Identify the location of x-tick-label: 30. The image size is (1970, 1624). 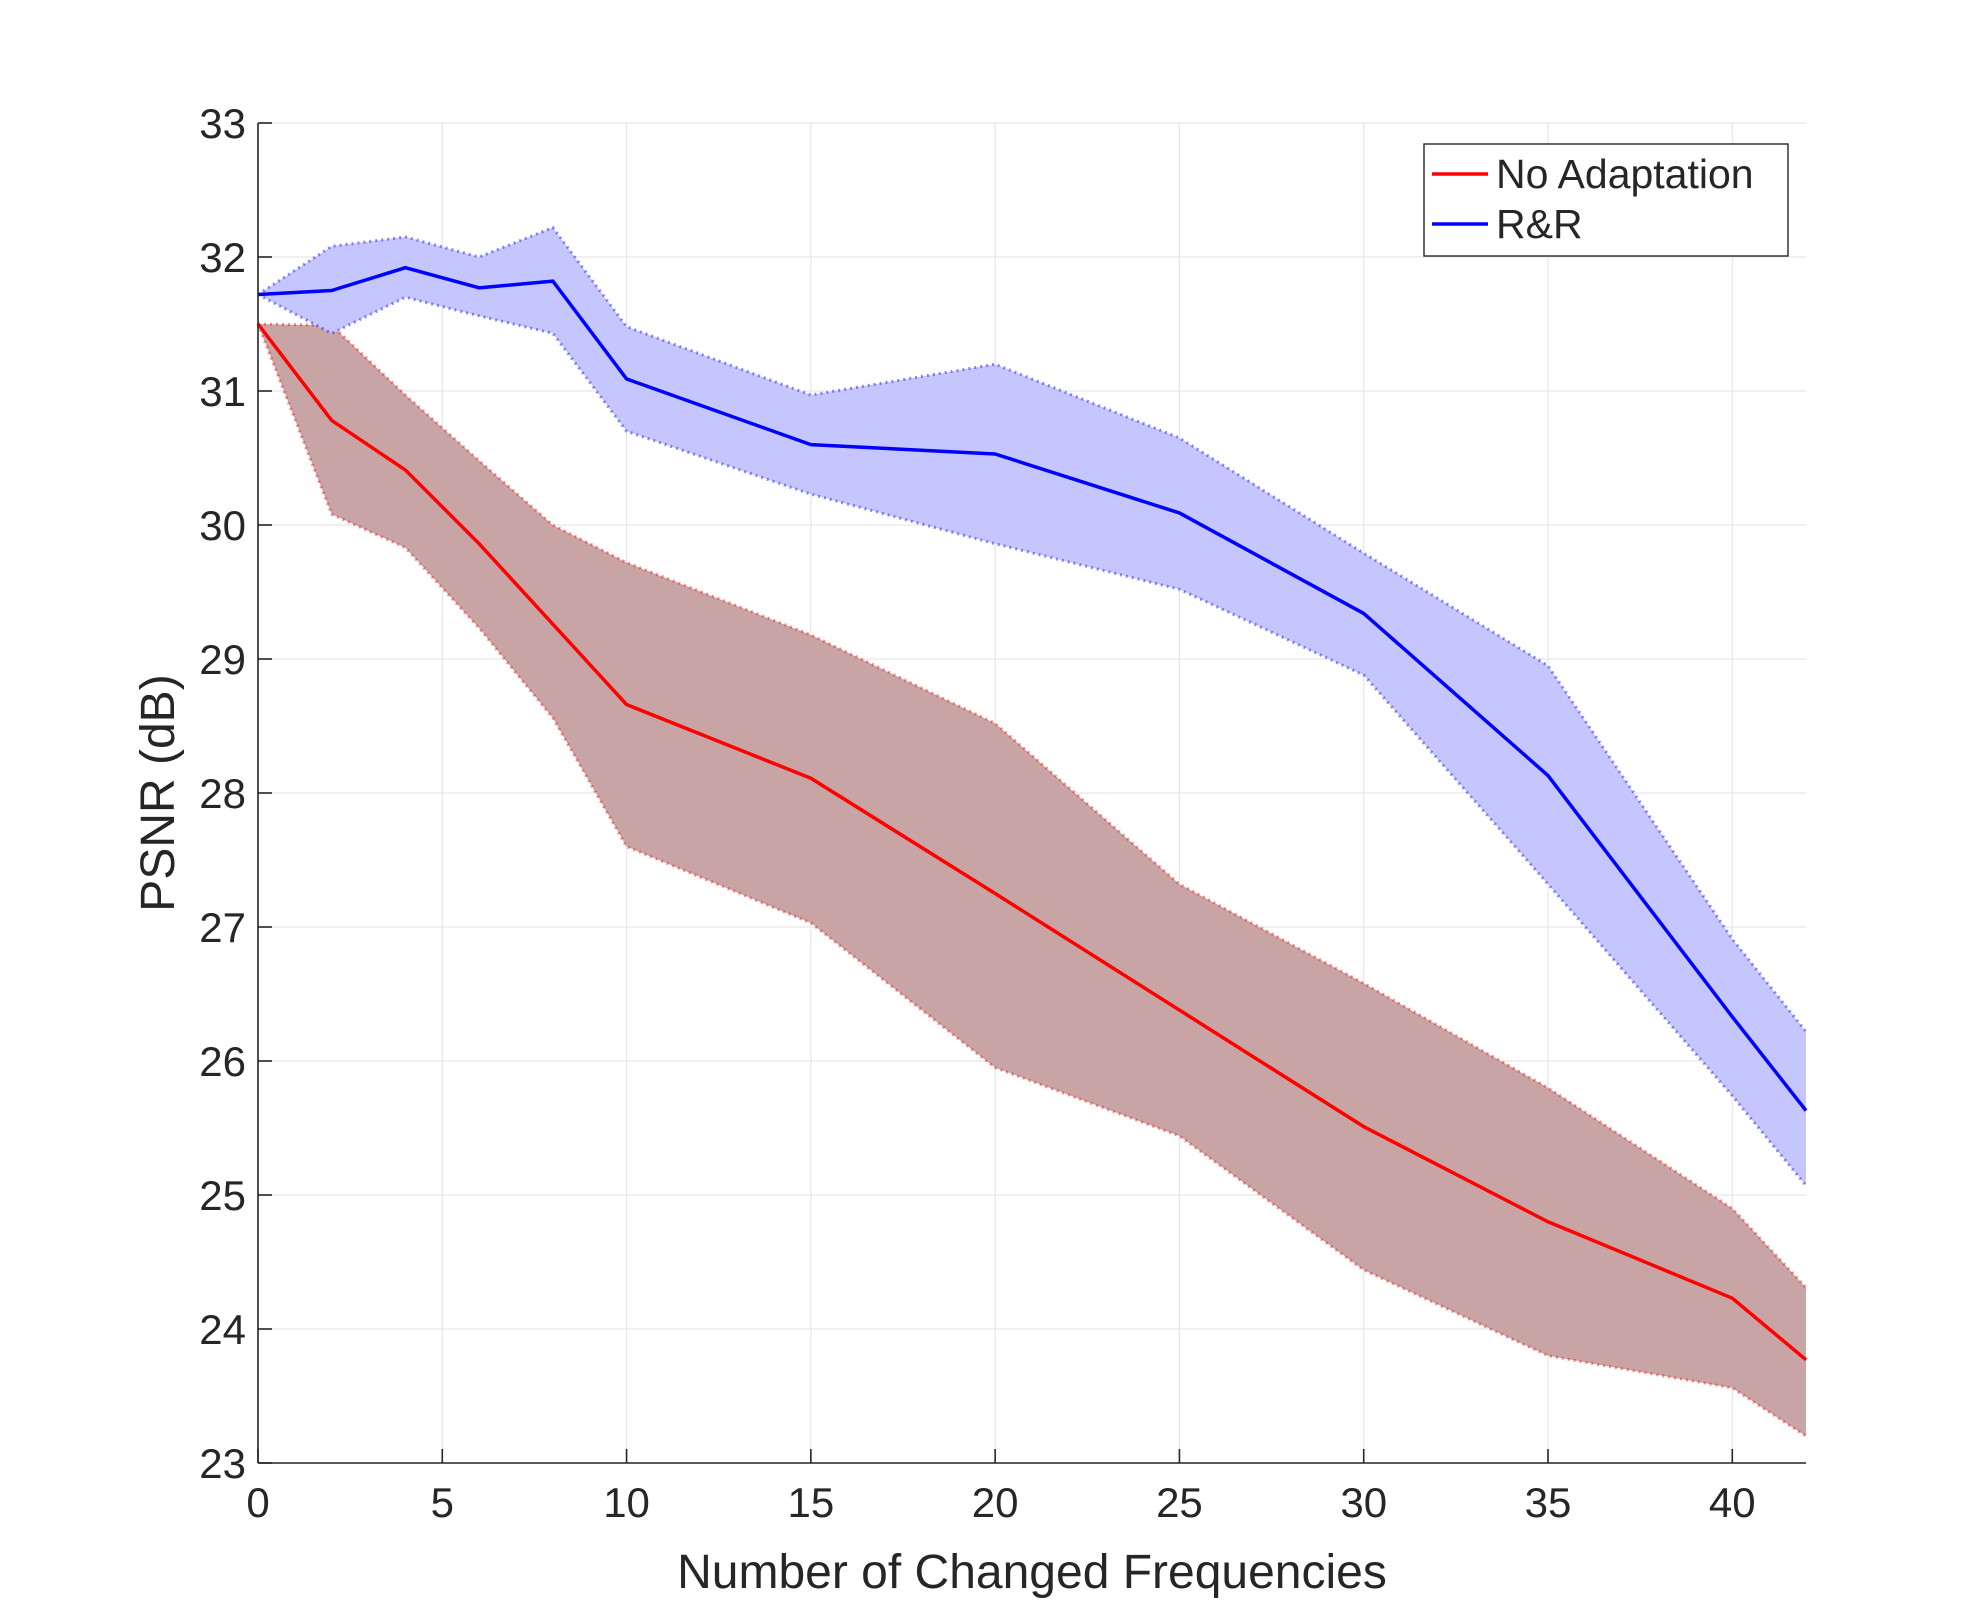
(1363, 1502).